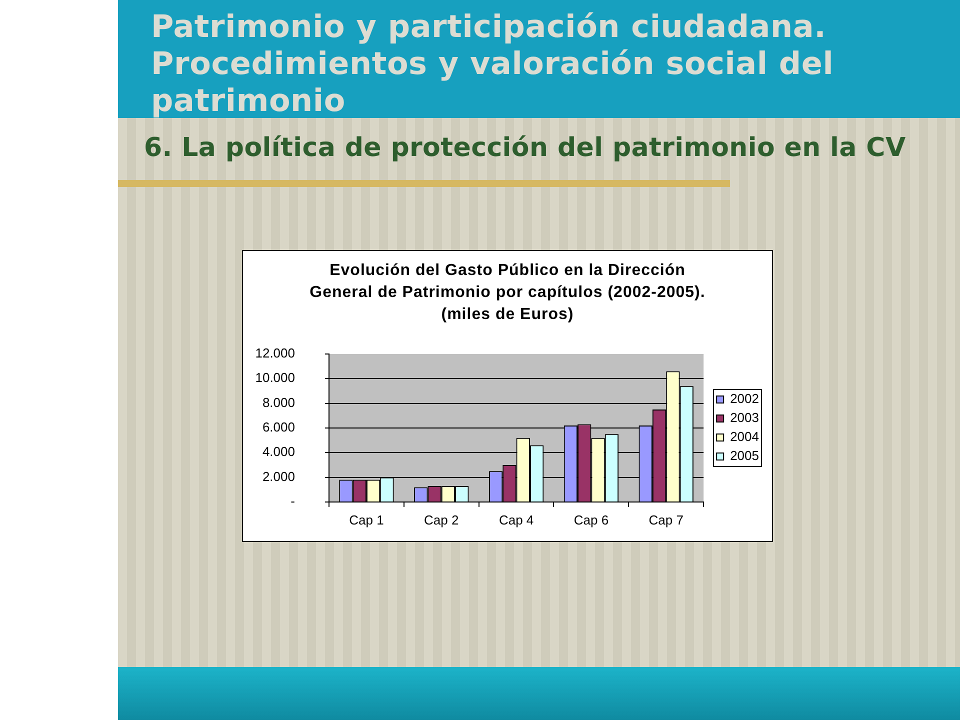  What do you see at coordinates (744, 436) in the screenshot?
I see `legend-label: 2004` at bounding box center [744, 436].